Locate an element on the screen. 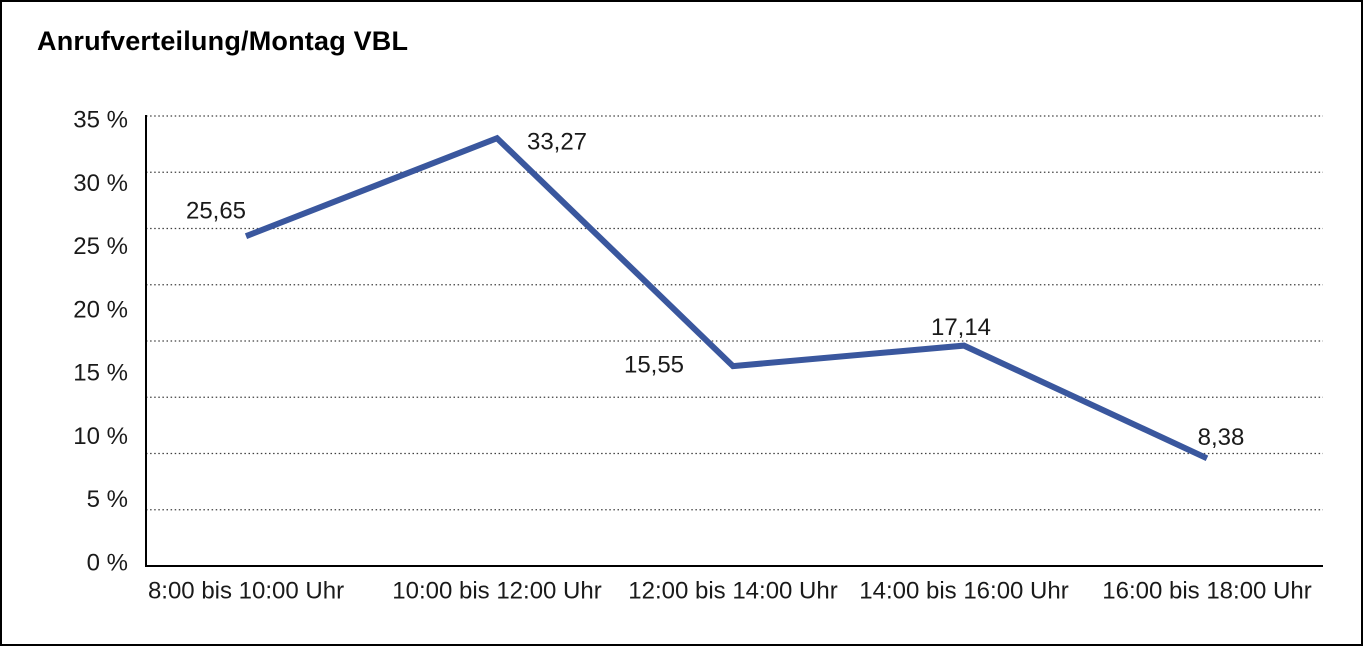 The height and width of the screenshot is (646, 1363). y-tick-label: 5 % is located at coordinates (107, 499).